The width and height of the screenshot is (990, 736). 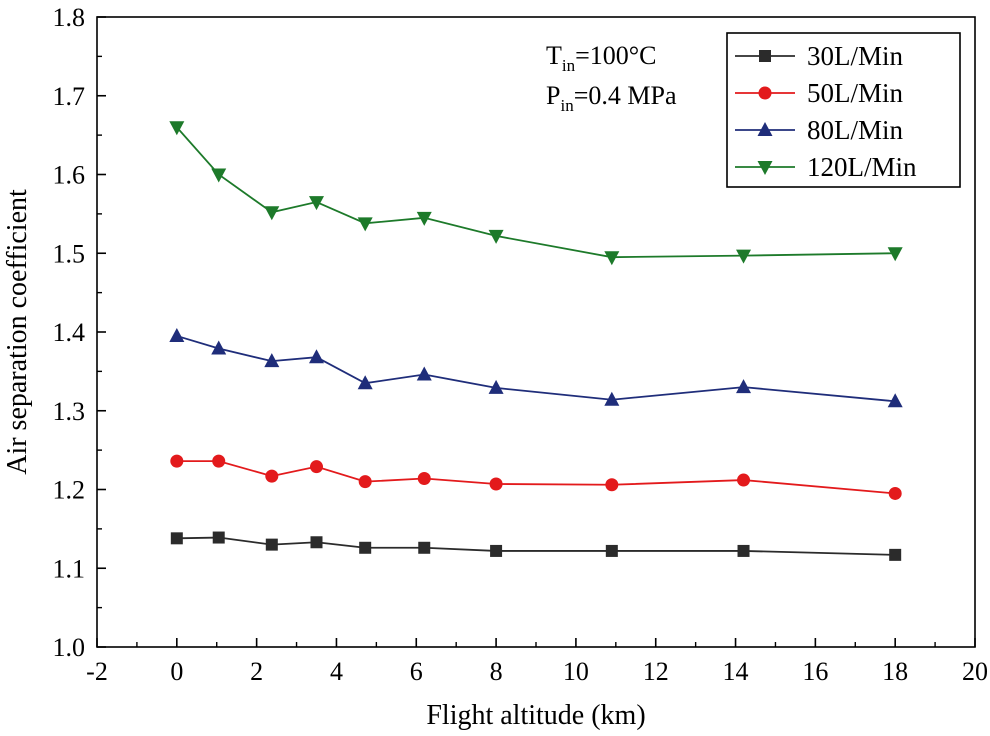 What do you see at coordinates (69, 332) in the screenshot?
I see `y-tick-label: 1.4` at bounding box center [69, 332].